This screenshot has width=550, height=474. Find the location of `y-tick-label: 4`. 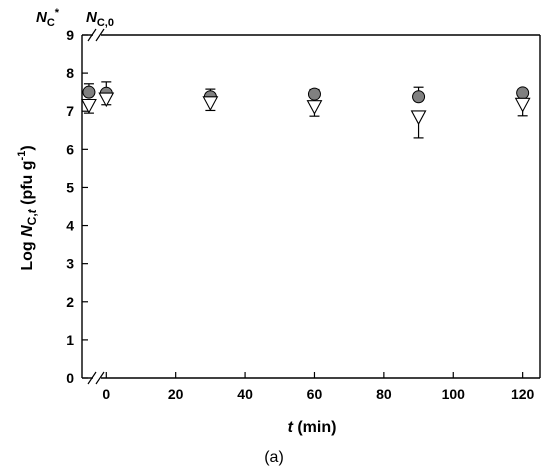

y-tick-label: 4 is located at coordinates (70, 226).